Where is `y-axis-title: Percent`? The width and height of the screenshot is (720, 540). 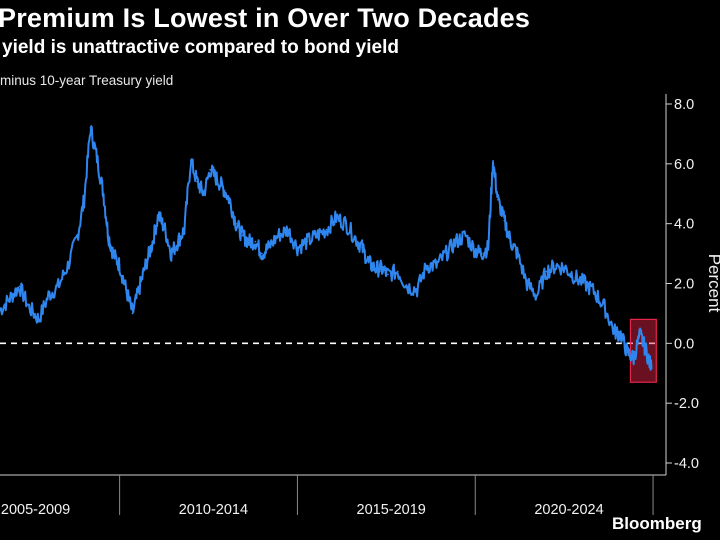
y-axis-title: Percent is located at coordinates (712, 283).